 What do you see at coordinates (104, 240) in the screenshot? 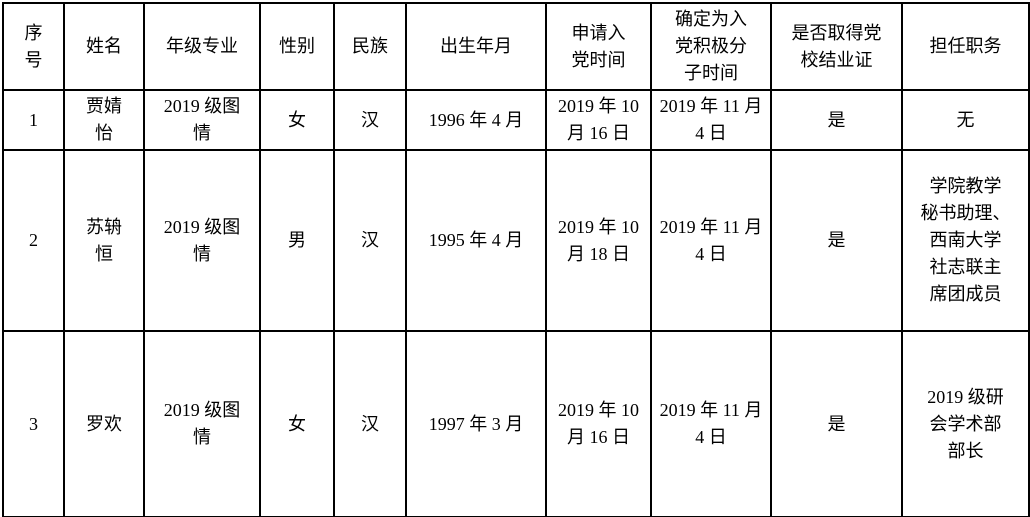
I see `cell-name: 苏辀 恒` at bounding box center [104, 240].